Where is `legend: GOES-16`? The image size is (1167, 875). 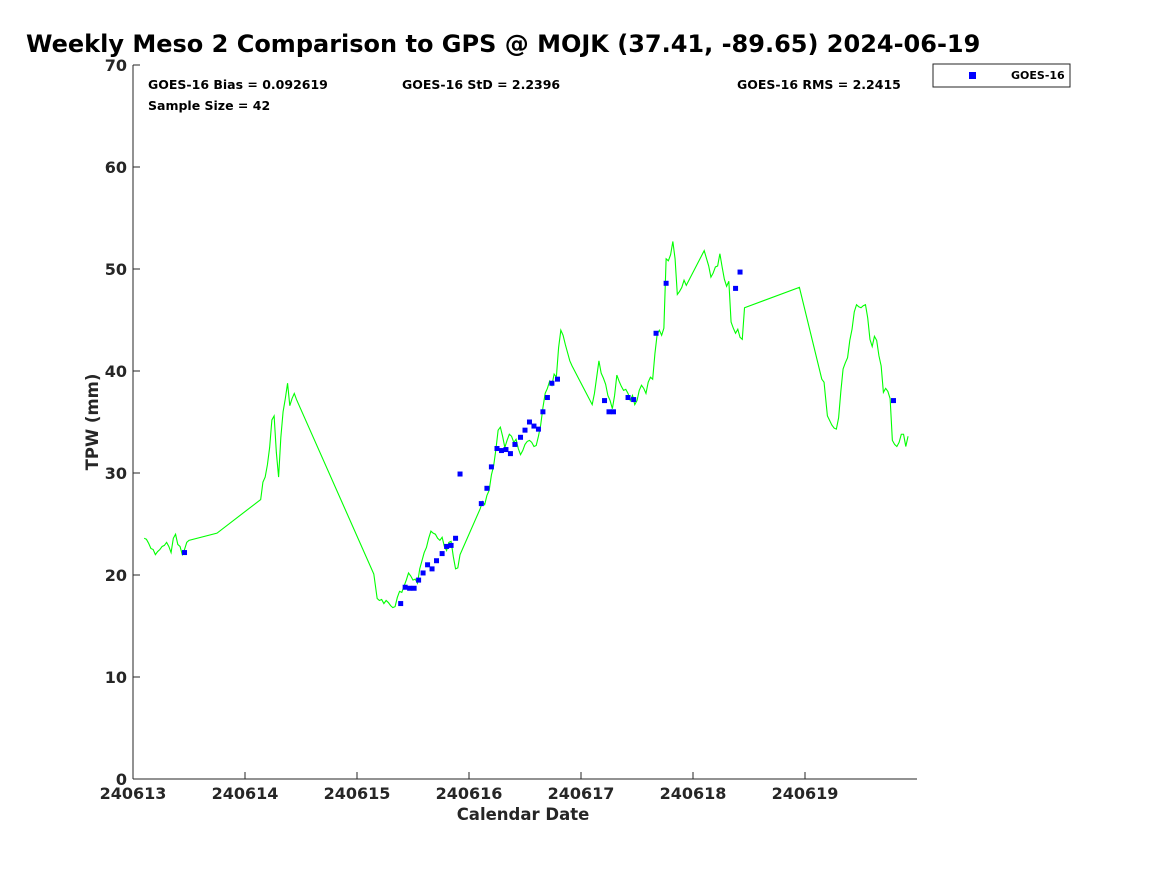
legend: GOES-16 is located at coordinates (1001, 75).